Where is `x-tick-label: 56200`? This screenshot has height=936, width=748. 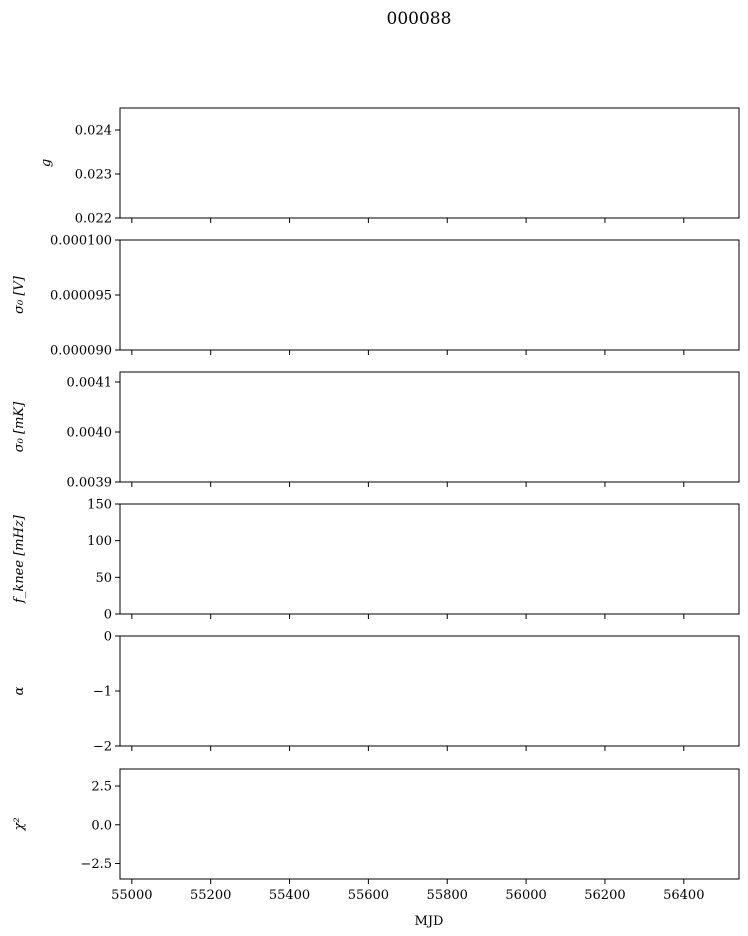
x-tick-label: 56200 is located at coordinates (604, 895).